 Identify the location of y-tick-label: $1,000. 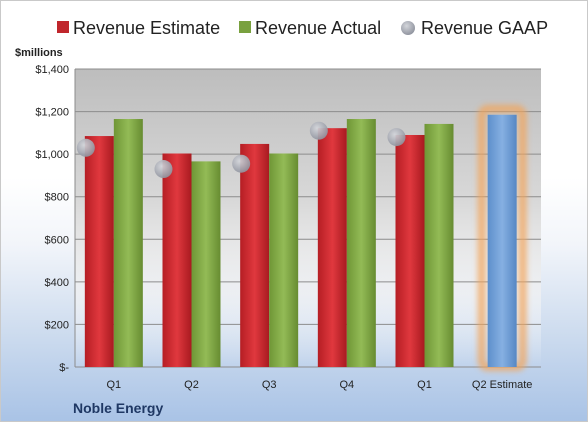
(52, 155).